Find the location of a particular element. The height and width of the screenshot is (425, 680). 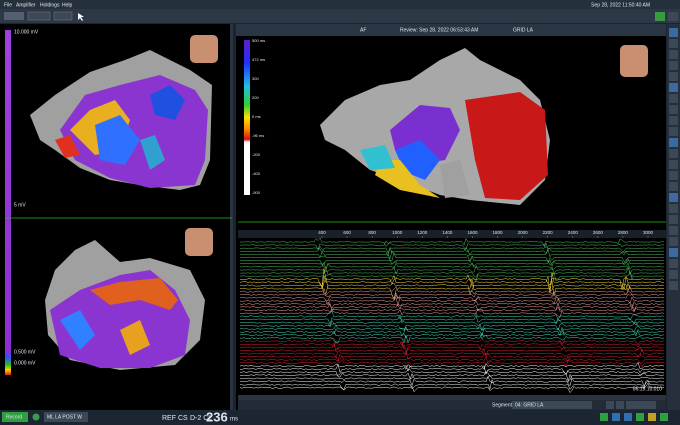

scale-label: 5 mV is located at coordinates (20, 205).